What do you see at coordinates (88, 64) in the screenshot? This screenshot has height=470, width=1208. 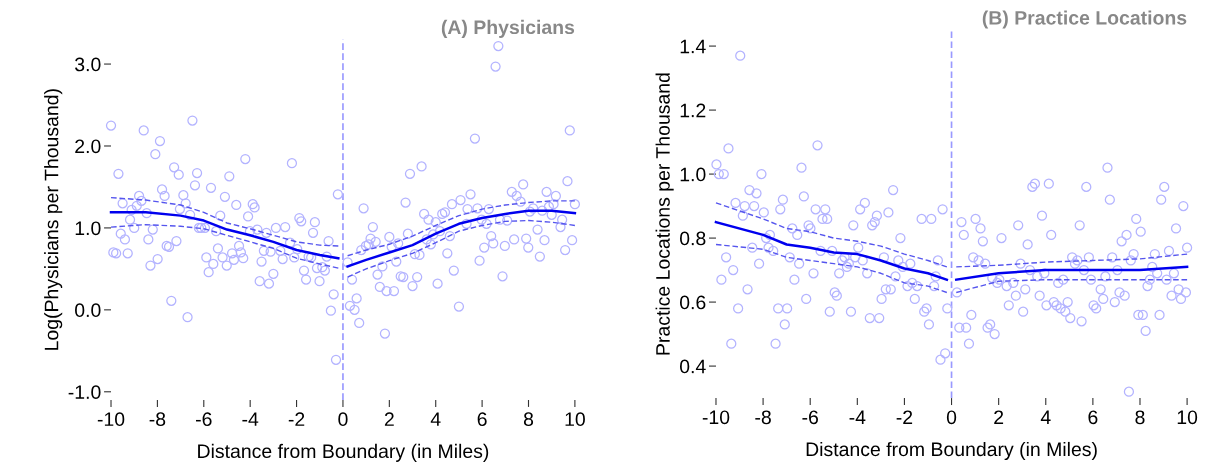 I see `y-tick-label: 3.0` at bounding box center [88, 64].